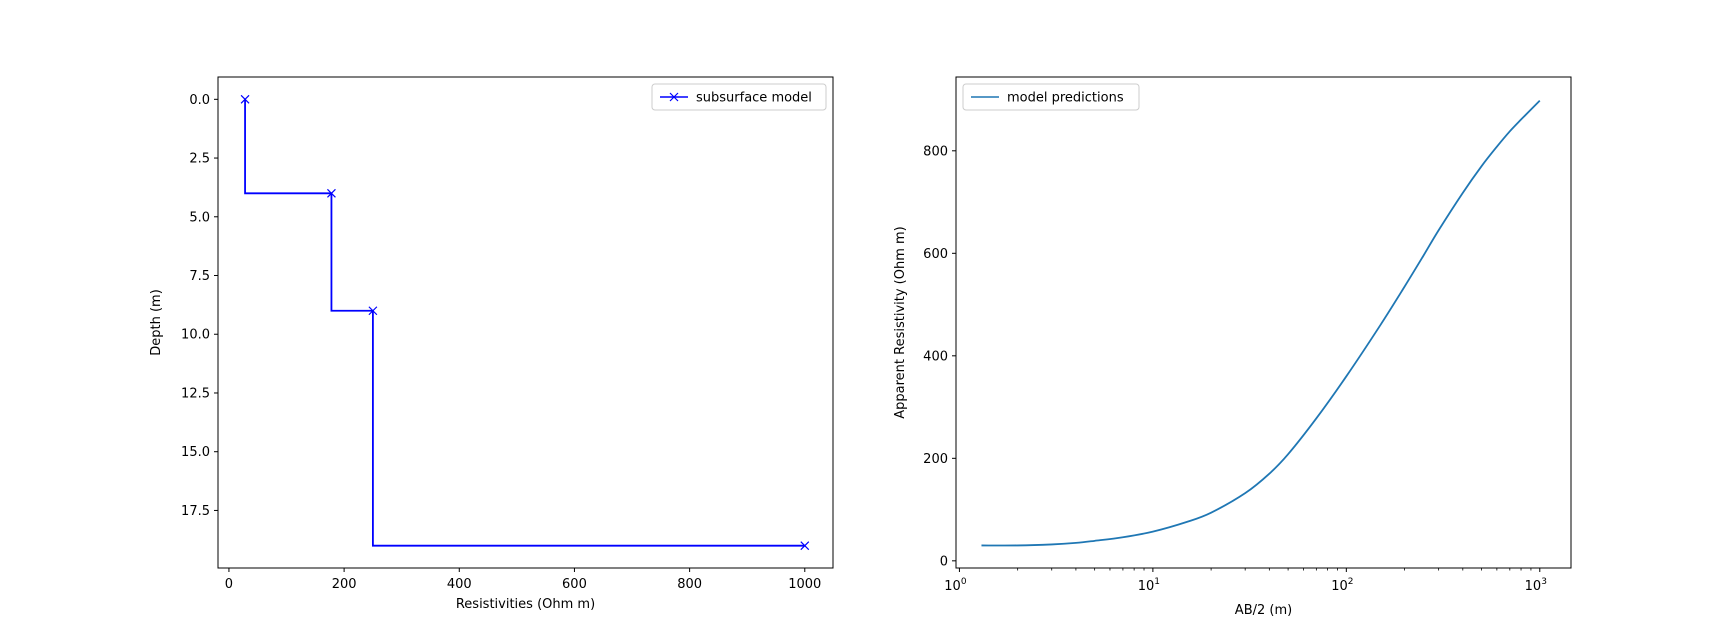 The height and width of the screenshot is (635, 1726). I want to click on right-y-axis-label: Apparent Resistivity (Ohm m), so click(900, 322).